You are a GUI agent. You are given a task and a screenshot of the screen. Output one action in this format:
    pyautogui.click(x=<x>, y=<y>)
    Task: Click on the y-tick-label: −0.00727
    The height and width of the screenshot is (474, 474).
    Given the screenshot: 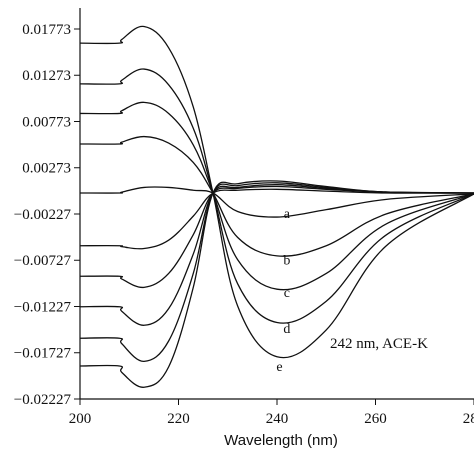 What is the action you would take?
    pyautogui.click(x=43, y=261)
    